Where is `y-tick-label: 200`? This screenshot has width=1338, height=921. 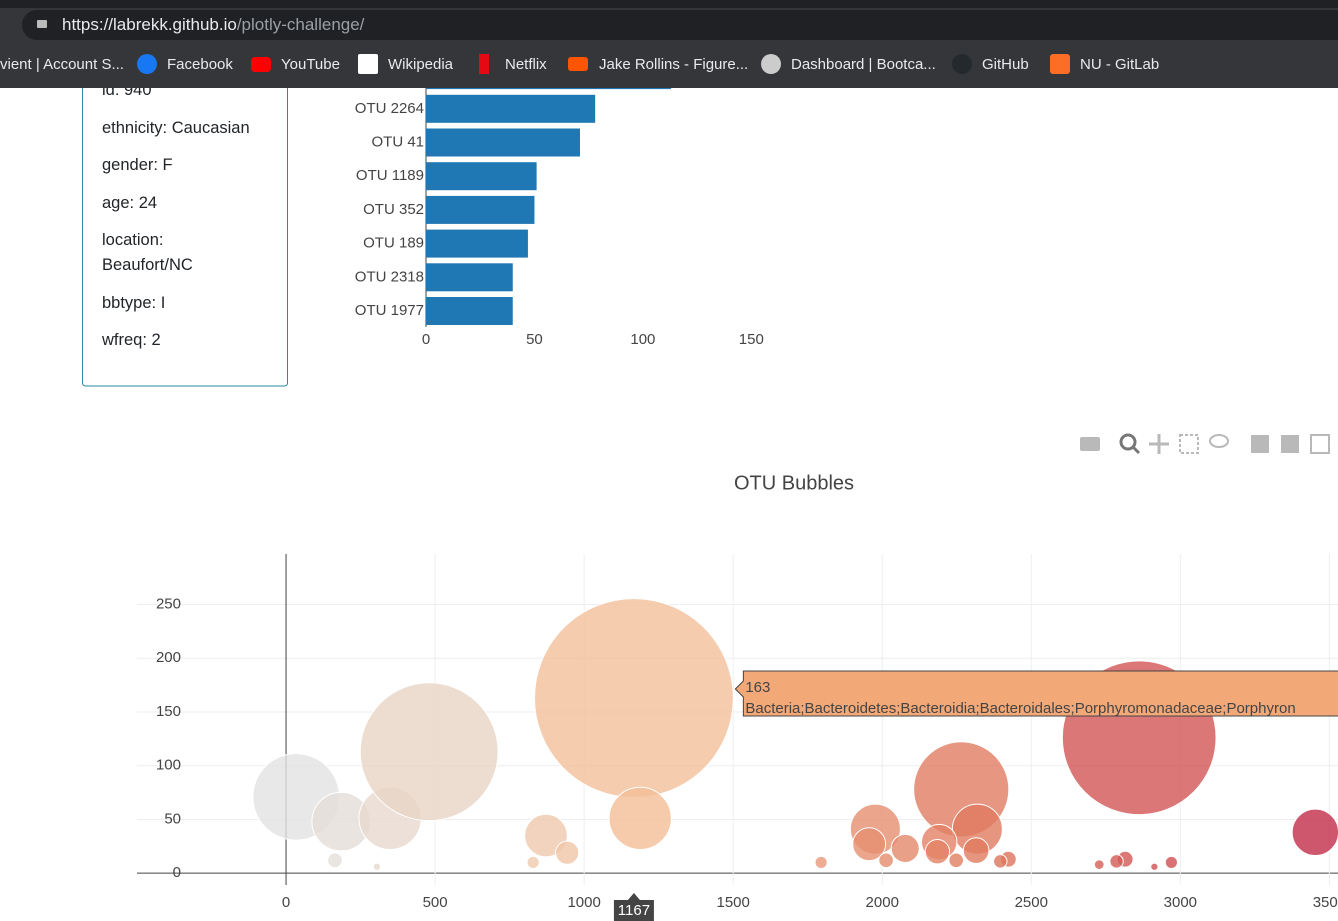
y-tick-label: 200 is located at coordinates (168, 657).